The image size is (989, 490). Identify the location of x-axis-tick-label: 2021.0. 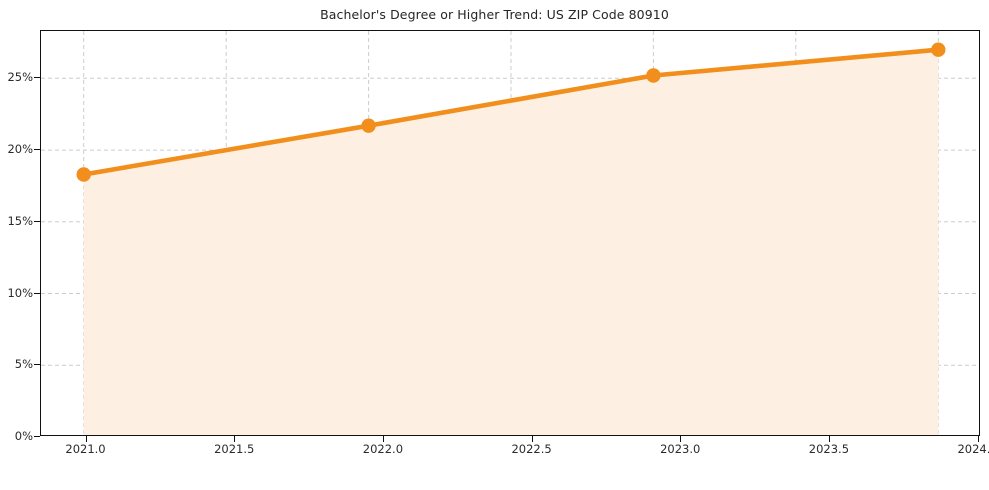
(85, 449).